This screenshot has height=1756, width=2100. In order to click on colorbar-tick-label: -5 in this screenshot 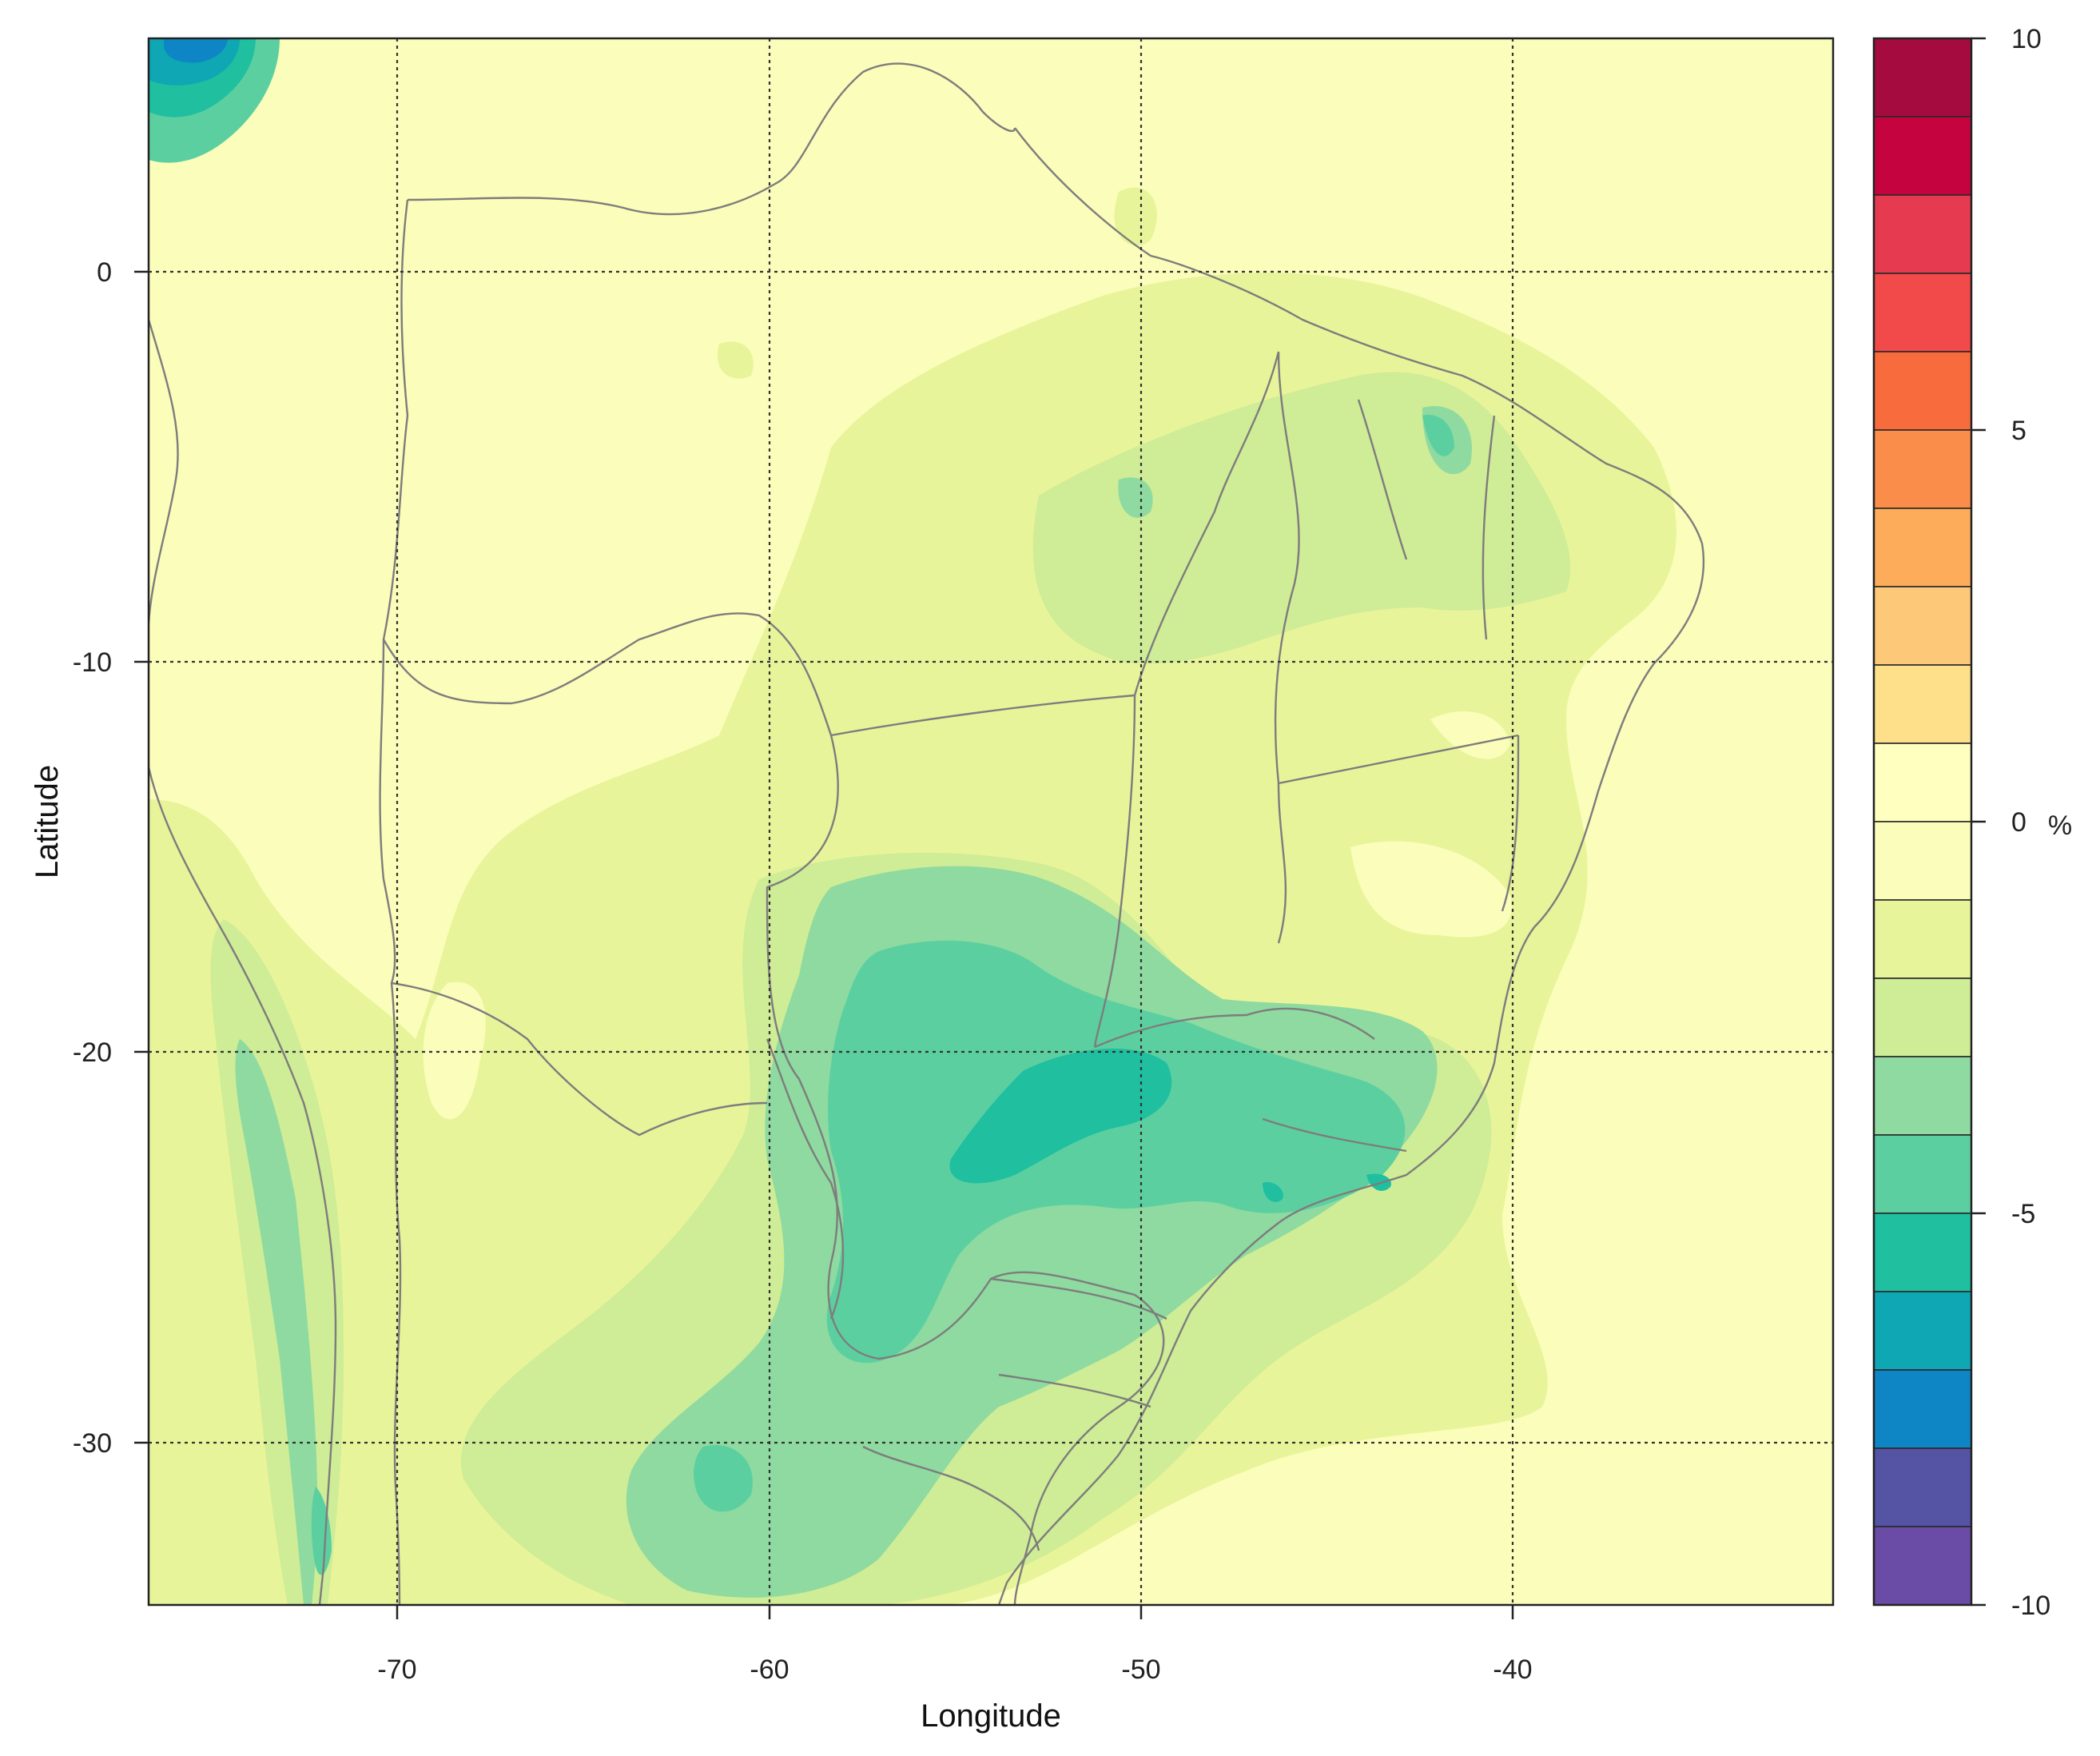, I will do `click(2023, 1214)`.